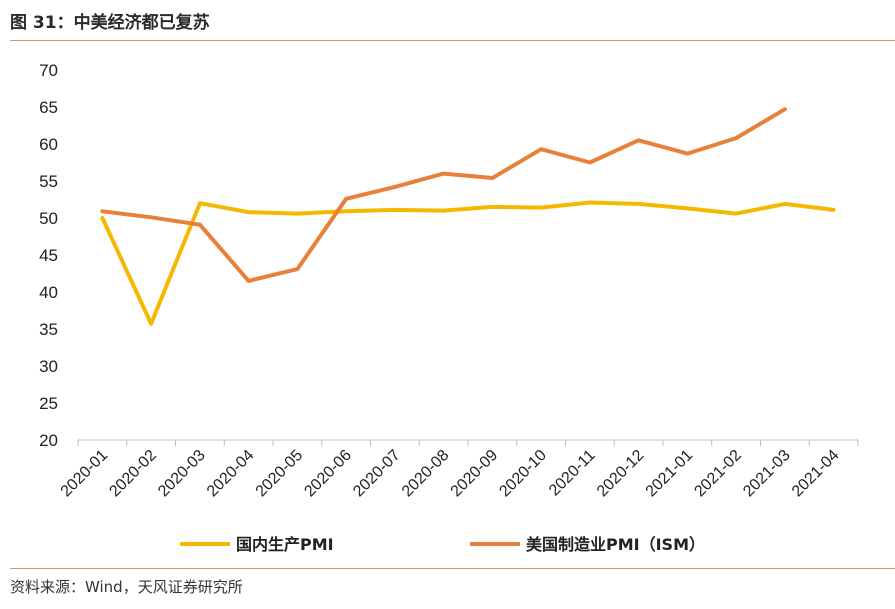  What do you see at coordinates (572, 473) in the screenshot?
I see `x-tick-label: 2020-11` at bounding box center [572, 473].